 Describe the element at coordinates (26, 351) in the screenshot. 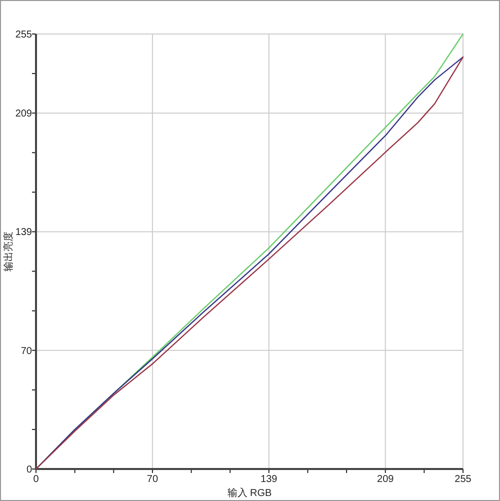

I see `y-tick-label: 70` at that location.